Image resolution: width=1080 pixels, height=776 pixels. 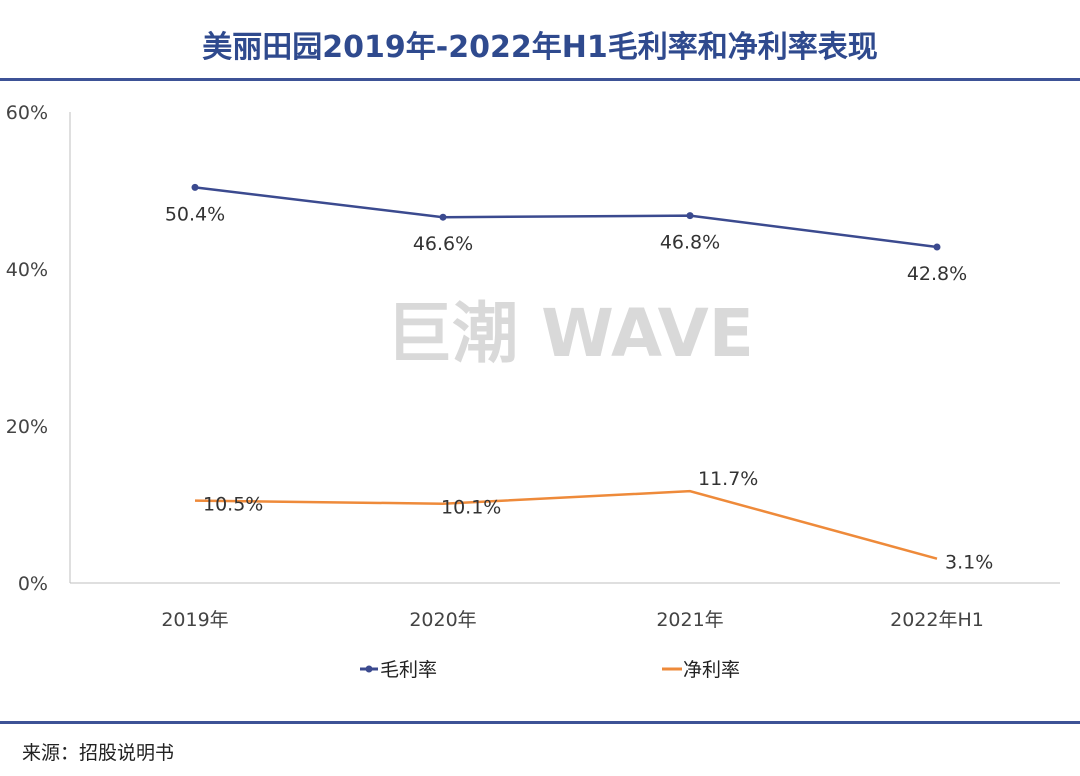 I want to click on x-tick-label: 2022年H1, so click(x=937, y=620).